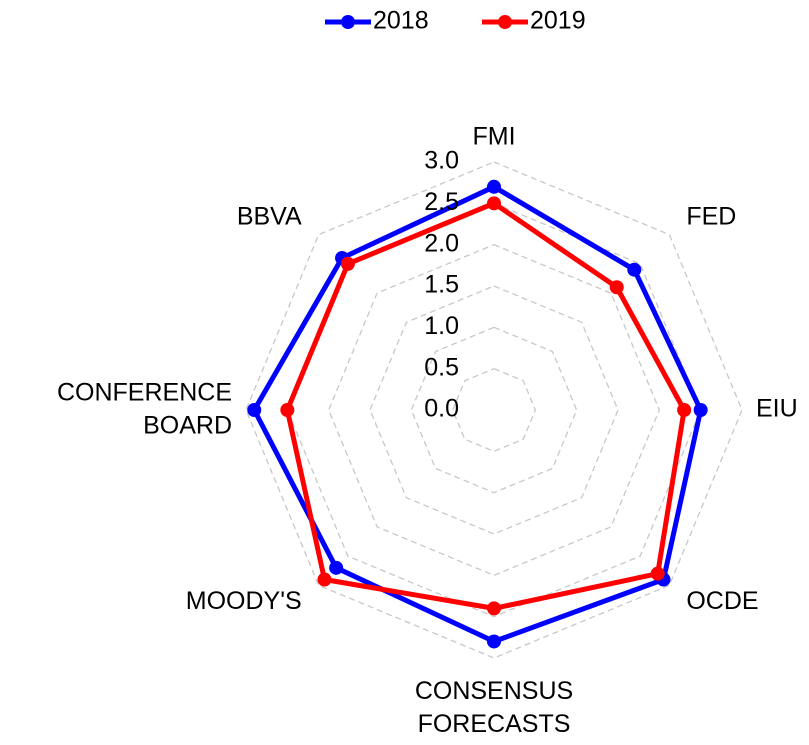  I want to click on grid-ring, so click(494, 410).